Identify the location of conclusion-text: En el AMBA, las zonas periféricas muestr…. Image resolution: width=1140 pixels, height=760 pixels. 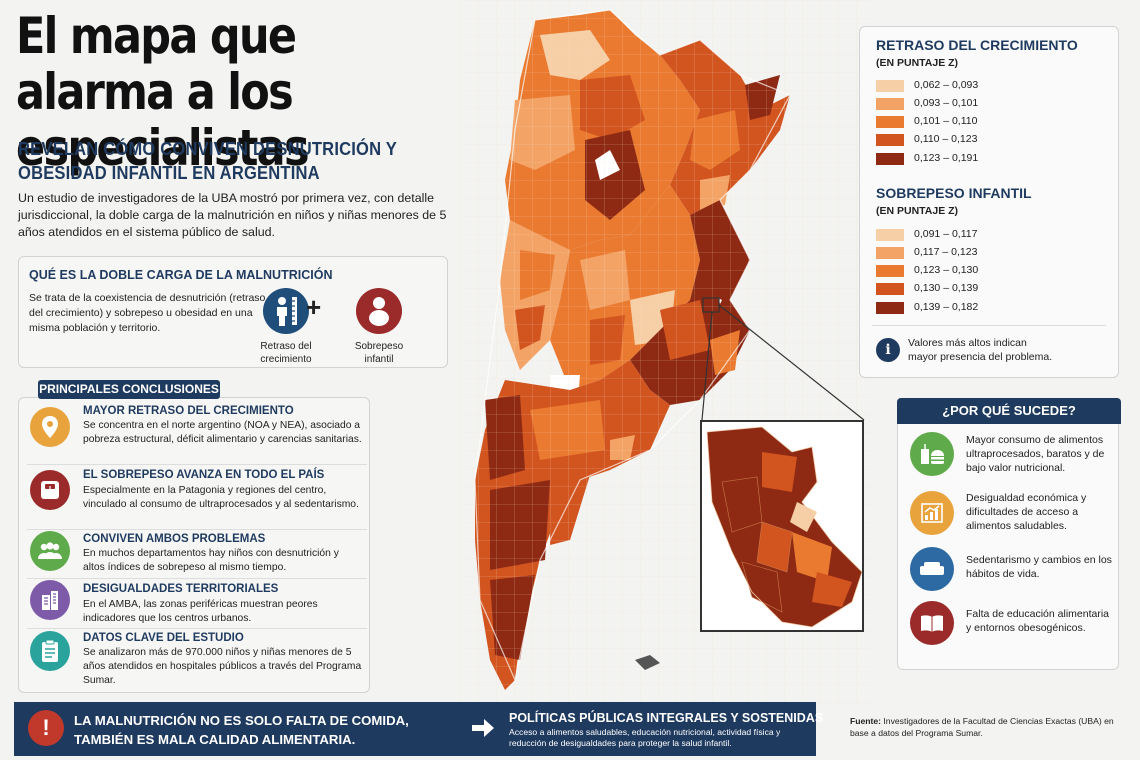
(200, 611).